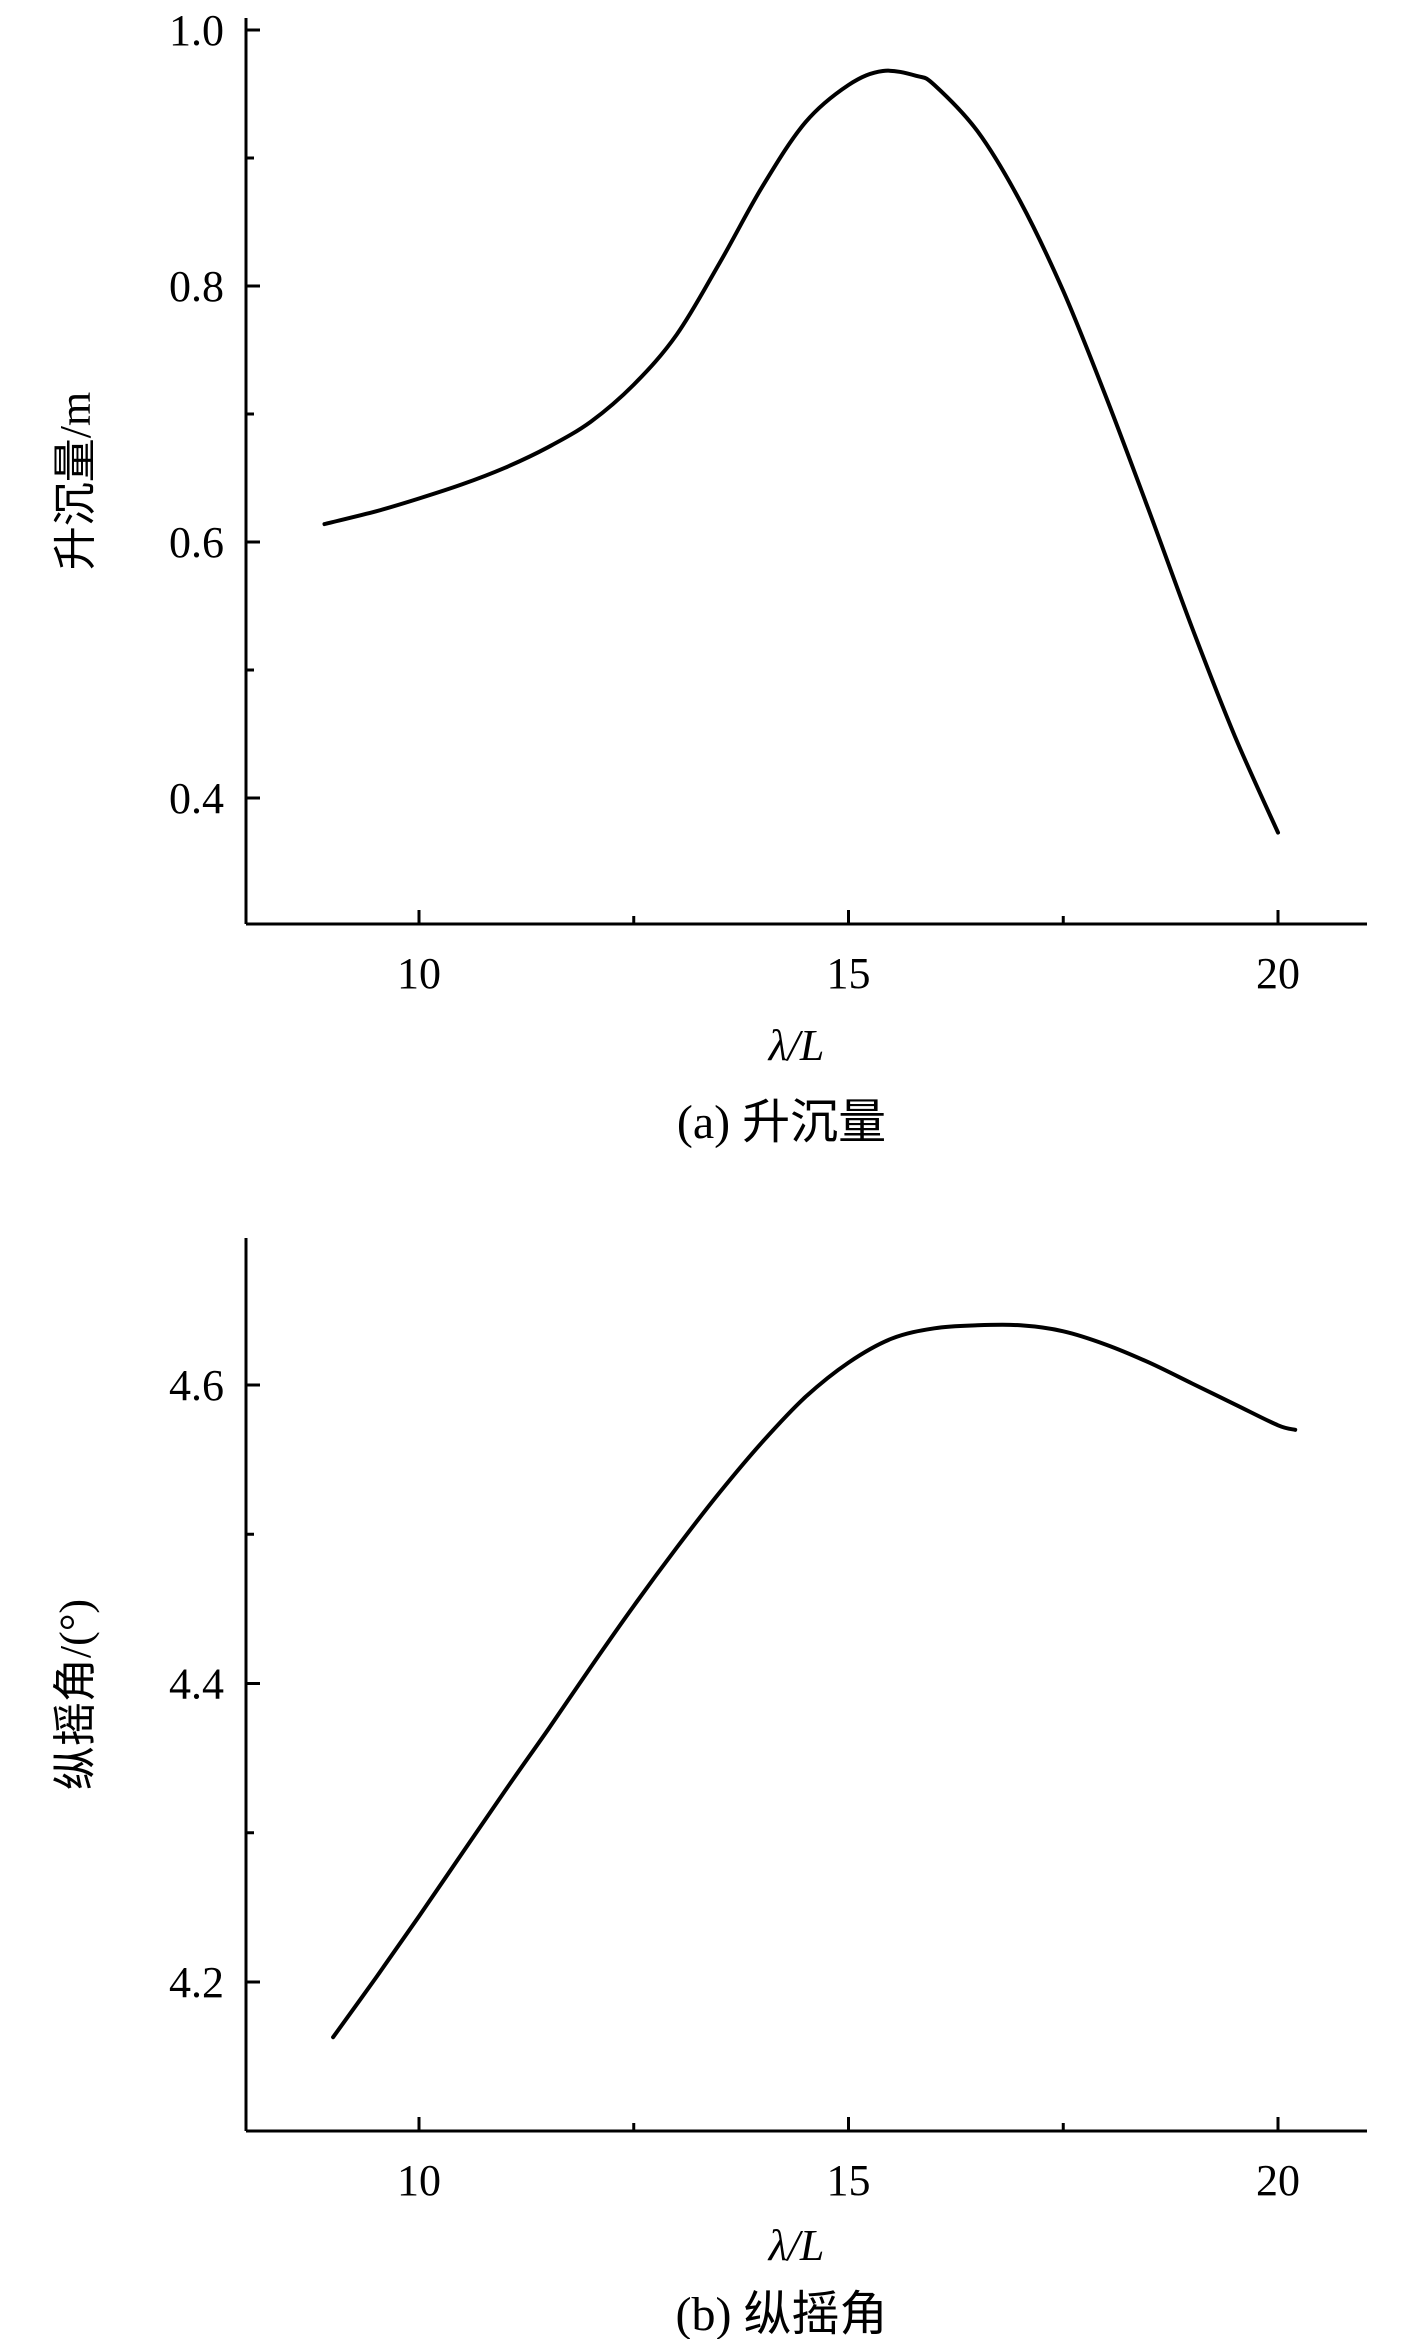 The height and width of the screenshot is (2339, 1417). What do you see at coordinates (196, 30) in the screenshot?
I see `y-tick-label: 1.0` at bounding box center [196, 30].